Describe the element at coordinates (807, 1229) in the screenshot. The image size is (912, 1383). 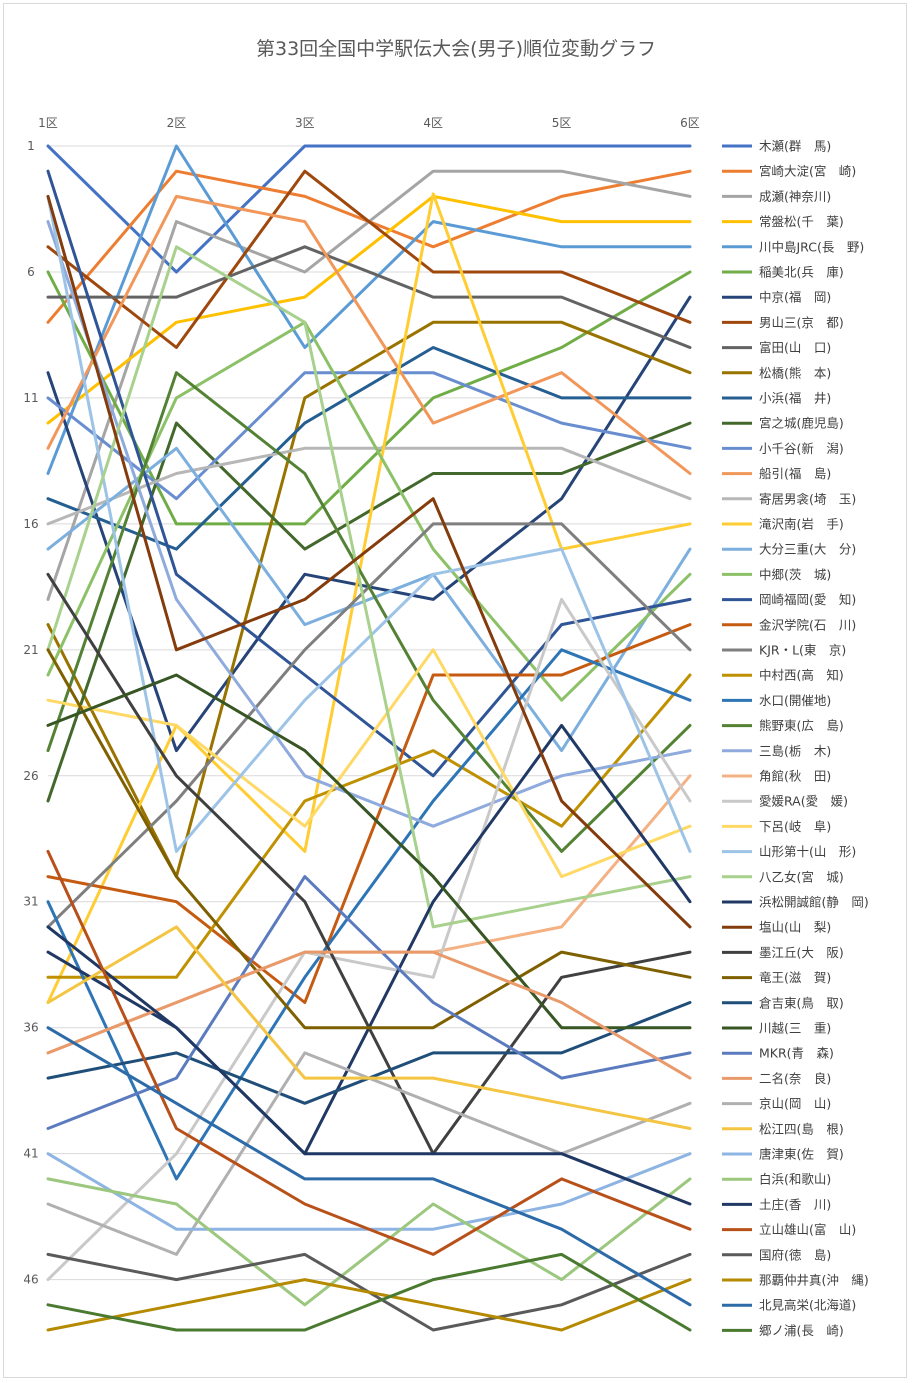
I see `legend-label: 立山雄山(富 山)` at that location.